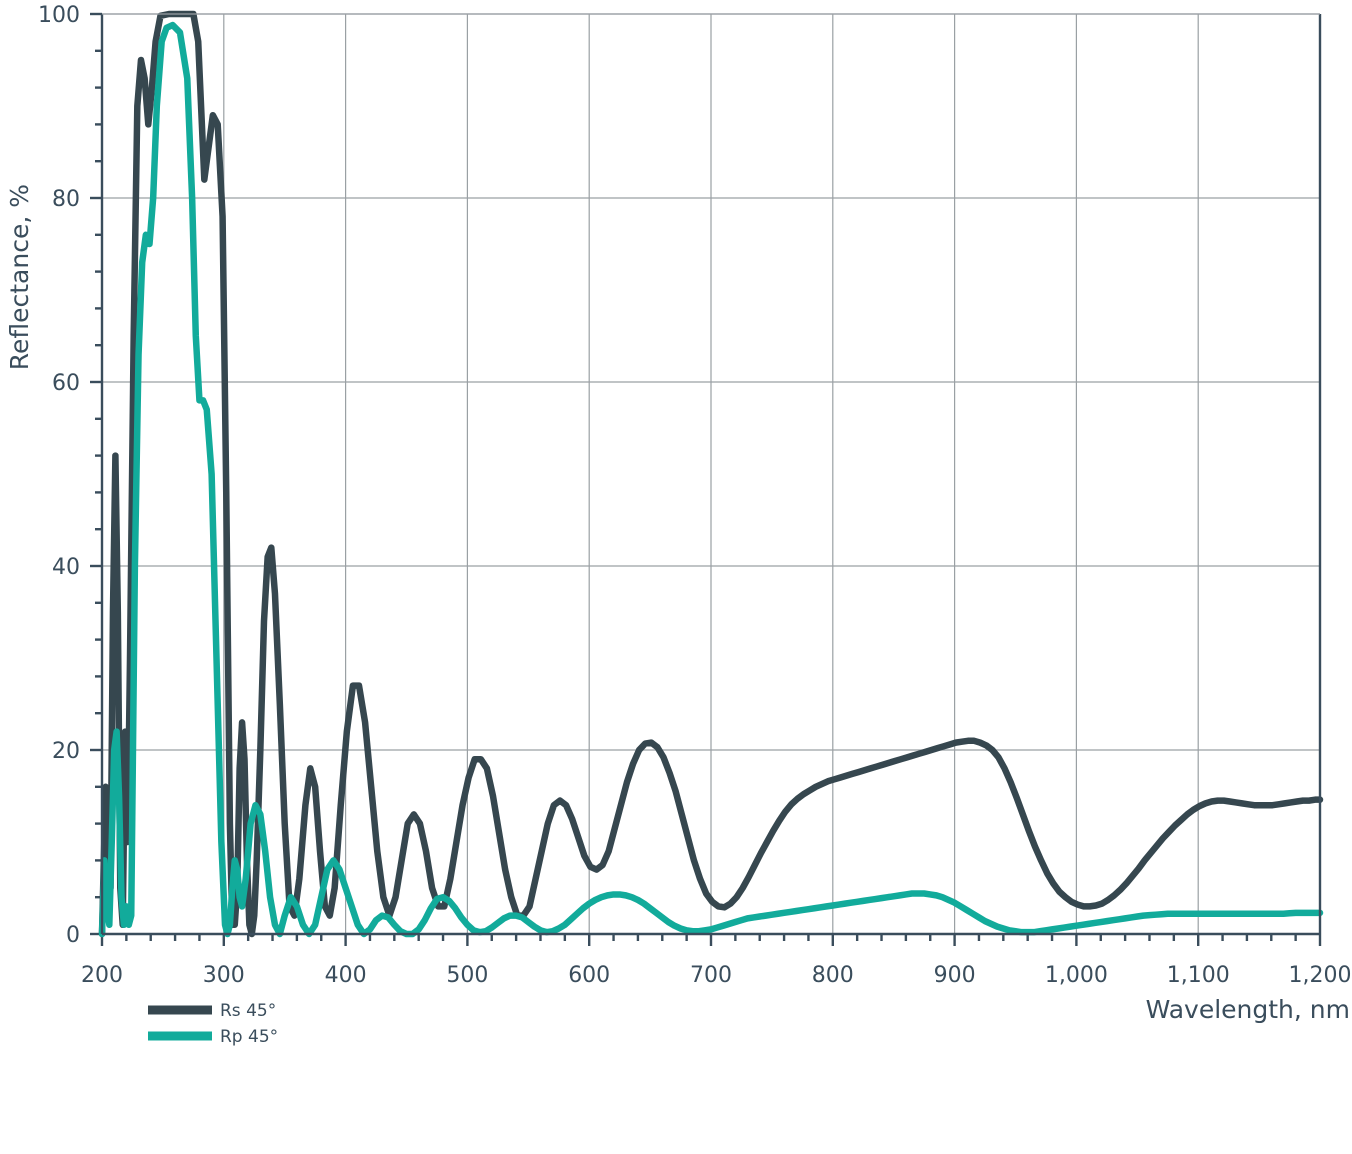 This screenshot has width=1352, height=1154. What do you see at coordinates (102, 975) in the screenshot?
I see `x-tick-label: 200` at bounding box center [102, 975].